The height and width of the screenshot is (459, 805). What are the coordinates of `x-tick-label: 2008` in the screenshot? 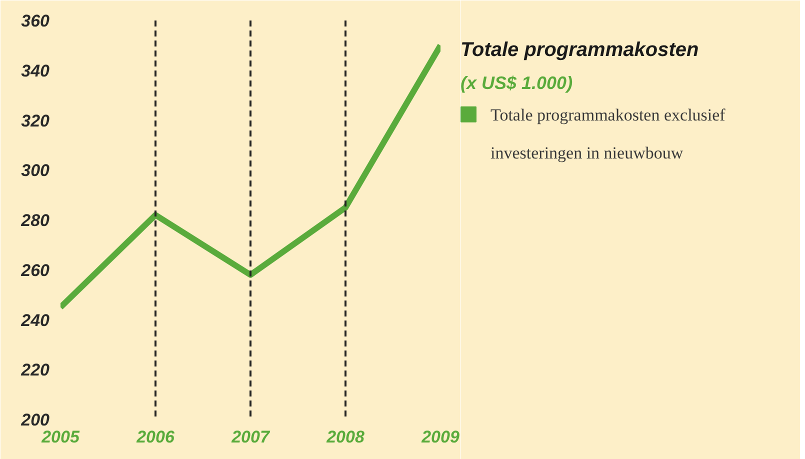 It's located at (345, 437).